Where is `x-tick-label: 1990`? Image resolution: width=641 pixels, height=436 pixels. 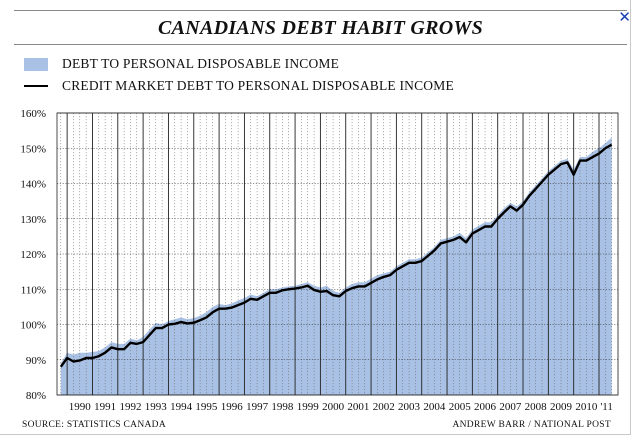
x-tick-label: 1990 is located at coordinates (80, 407).